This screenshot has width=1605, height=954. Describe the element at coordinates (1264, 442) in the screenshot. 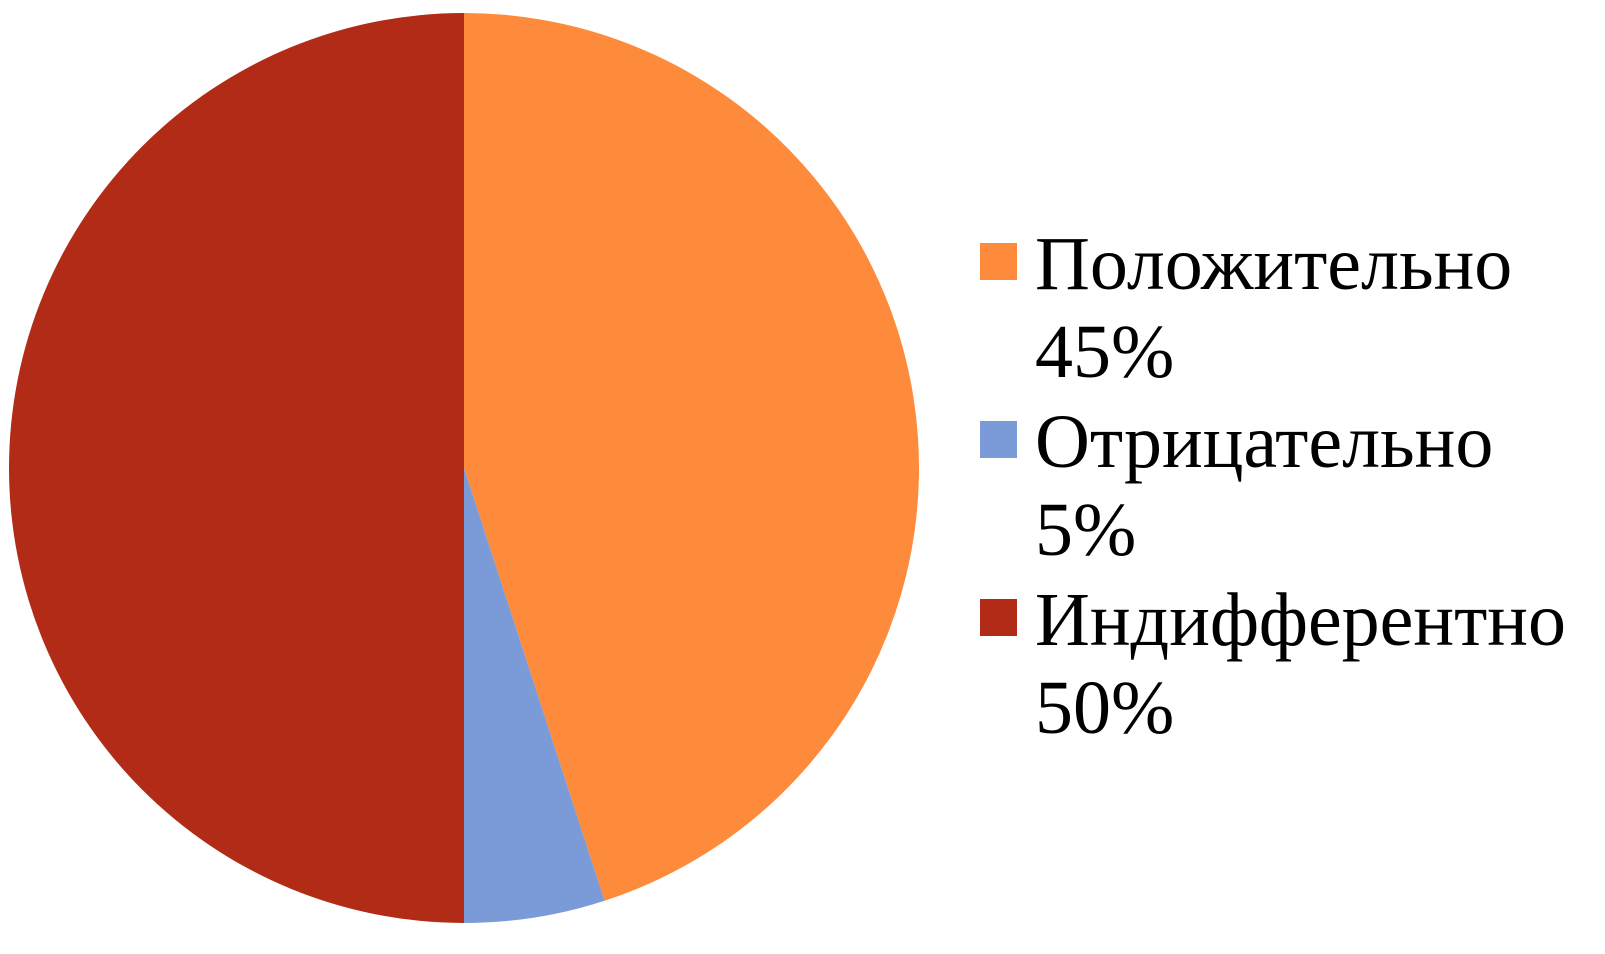

I see `legend-label: Отрицательно` at that location.